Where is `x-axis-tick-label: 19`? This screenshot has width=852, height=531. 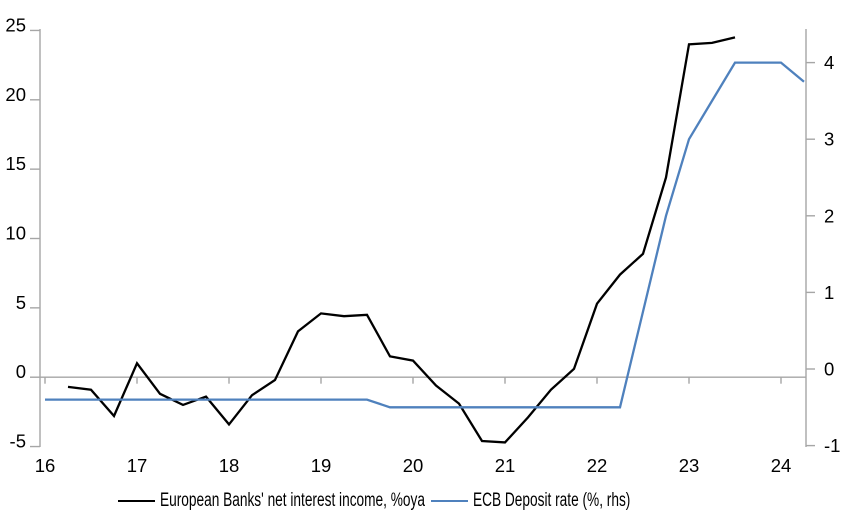 x-axis-tick-label: 19 is located at coordinates (321, 465).